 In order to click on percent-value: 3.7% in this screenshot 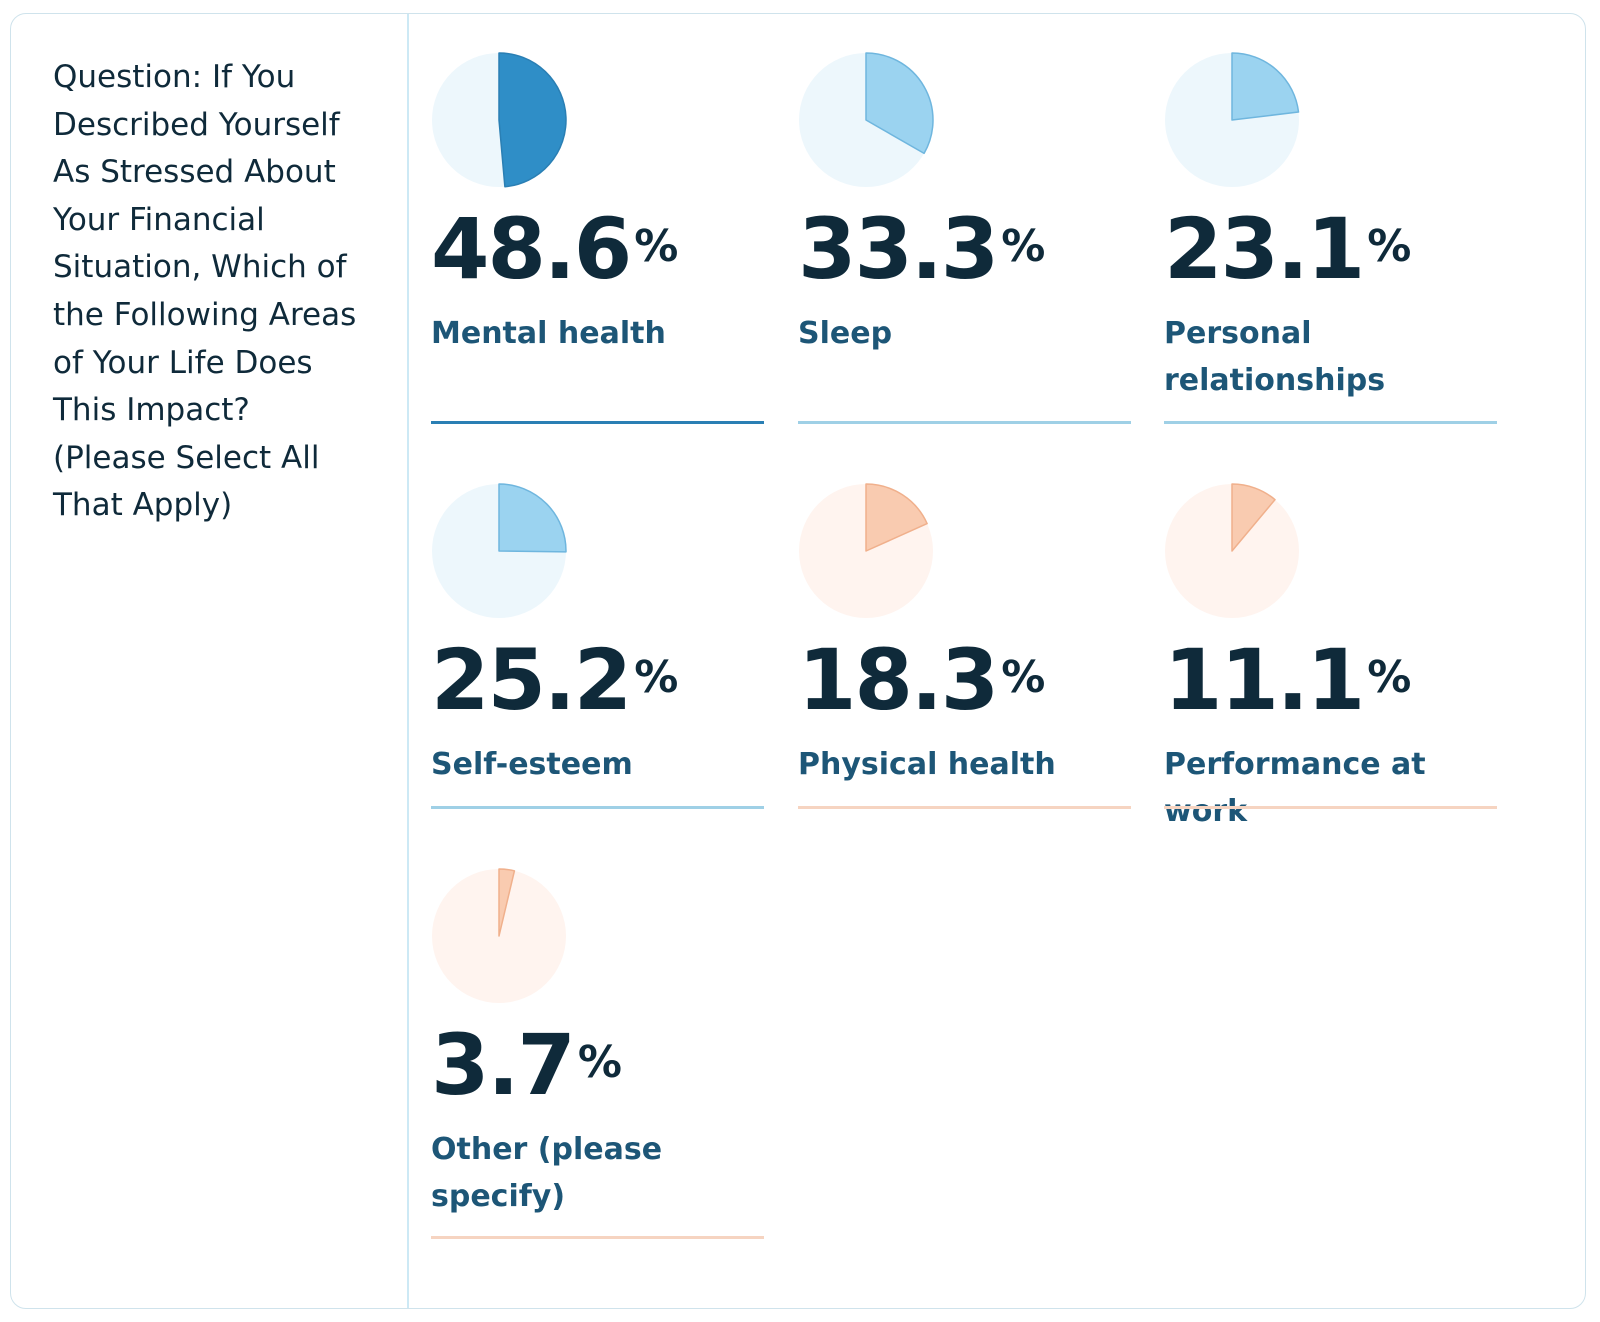, I will do `click(526, 1065)`.